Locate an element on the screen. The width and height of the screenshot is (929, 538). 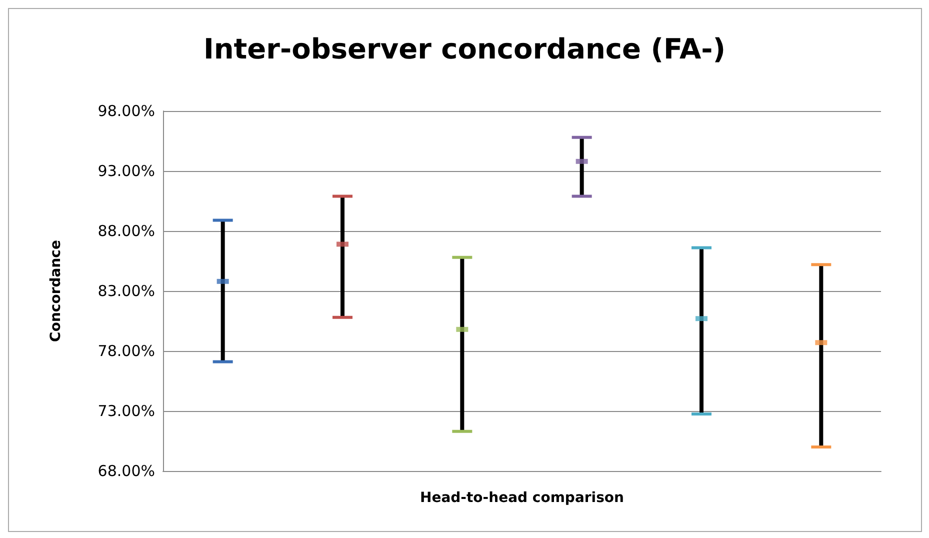
y-tick-label: 83.00% is located at coordinates (126, 291).